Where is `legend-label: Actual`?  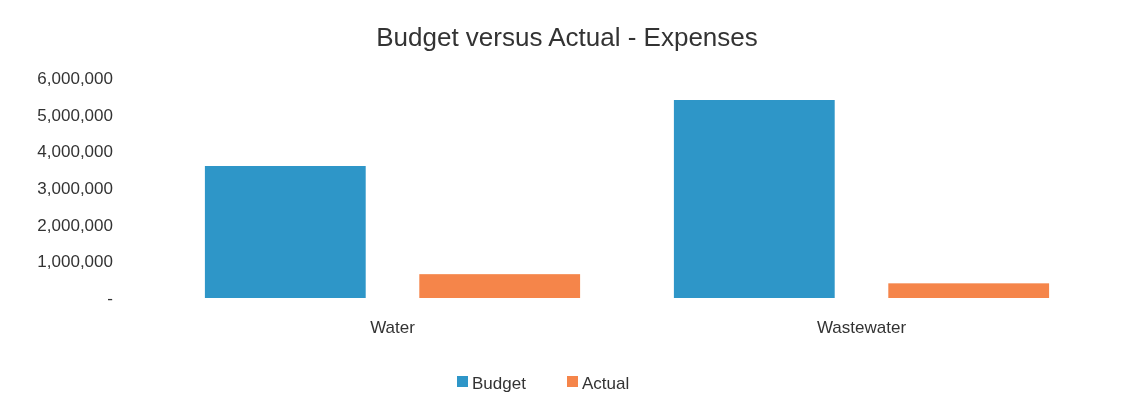
legend-label: Actual is located at coordinates (606, 383).